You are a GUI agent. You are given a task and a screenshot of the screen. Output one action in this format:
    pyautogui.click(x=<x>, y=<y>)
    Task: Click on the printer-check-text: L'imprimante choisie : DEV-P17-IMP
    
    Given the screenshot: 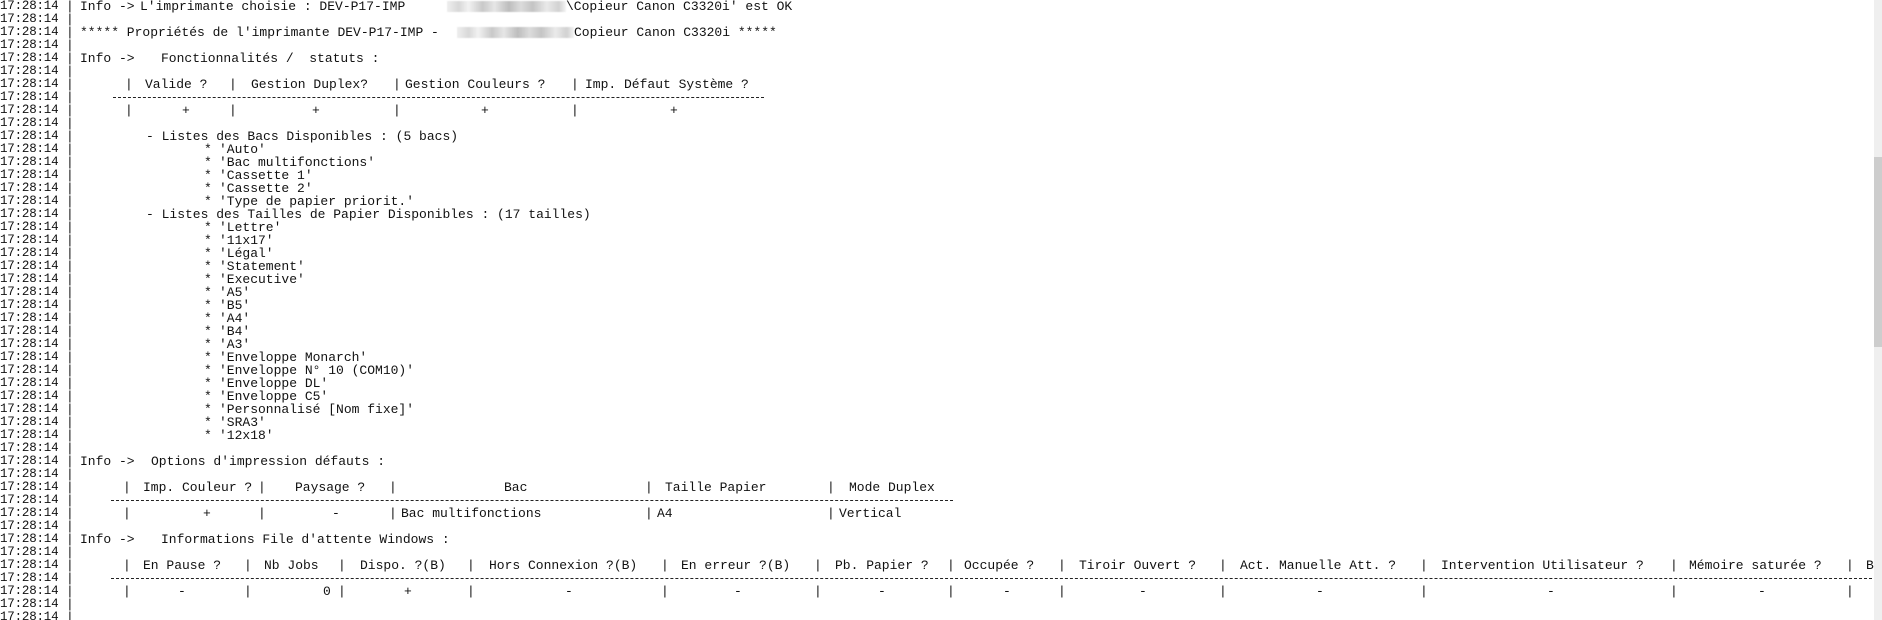 What is the action you would take?
    pyautogui.click(x=273, y=7)
    